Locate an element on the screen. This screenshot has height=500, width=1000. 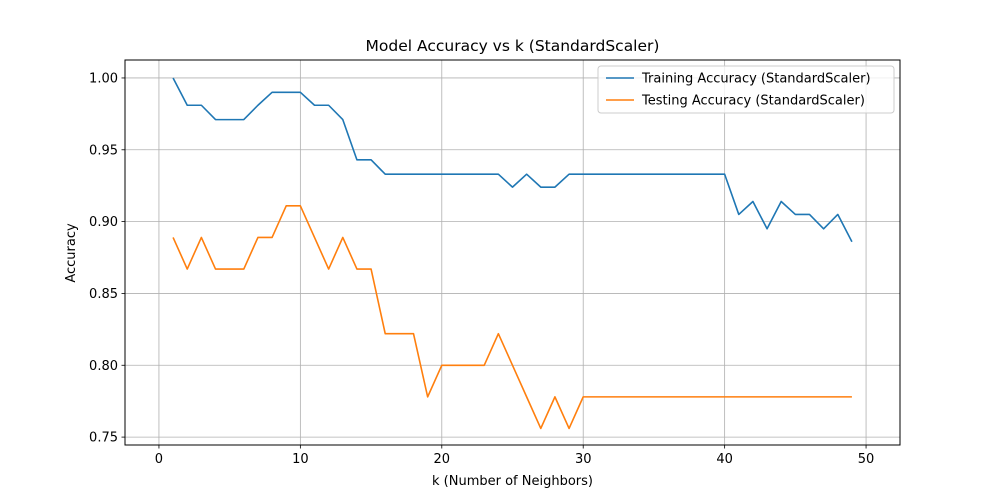
y-tick-label: 0.75 is located at coordinates (103, 438).